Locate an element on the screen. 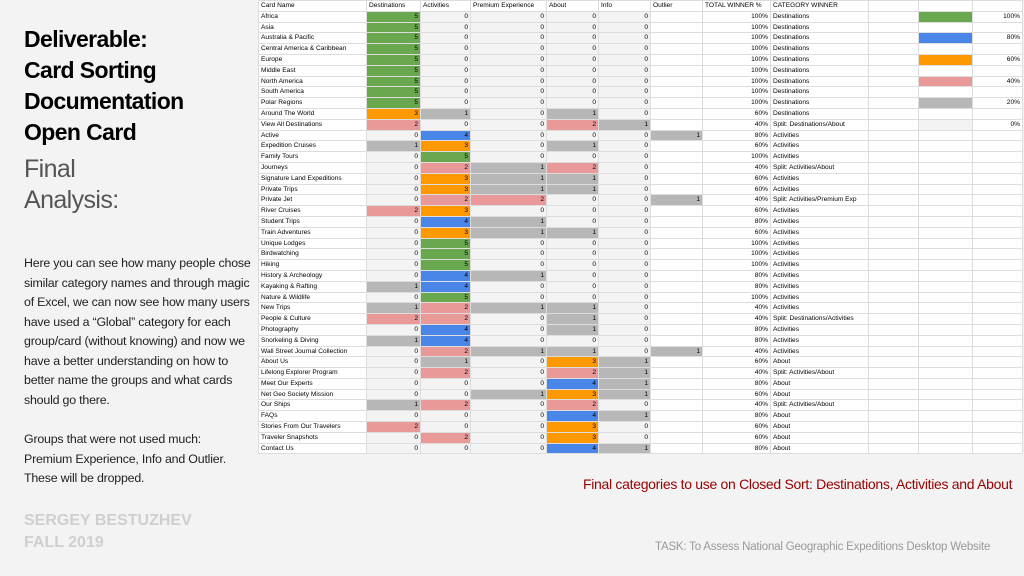 The width and height of the screenshot is (1024, 576). card-name: River Cruises is located at coordinates (312, 211).